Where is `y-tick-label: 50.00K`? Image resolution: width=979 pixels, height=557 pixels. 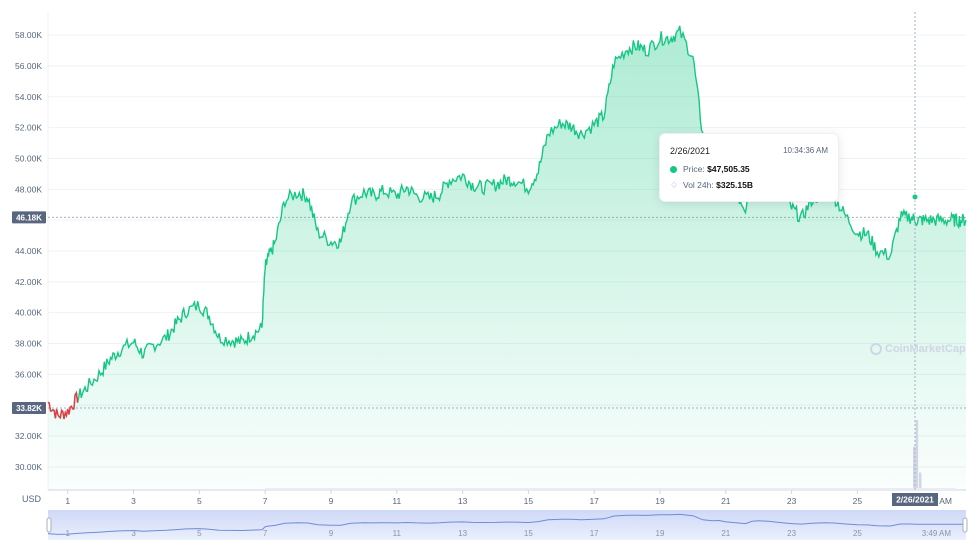 y-tick-label: 50.00K is located at coordinates (28, 158).